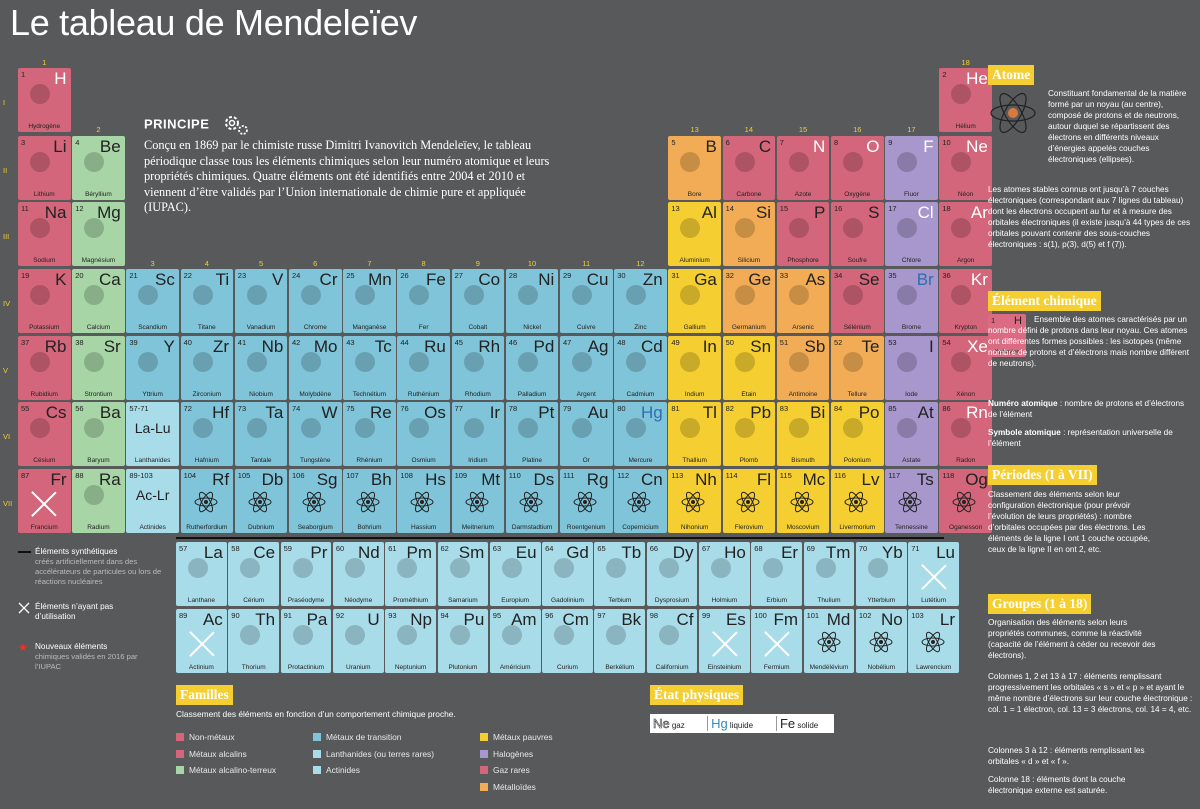 The width and height of the screenshot is (1200, 809). I want to click on element-as: 33 As Arsenic, so click(803, 301).